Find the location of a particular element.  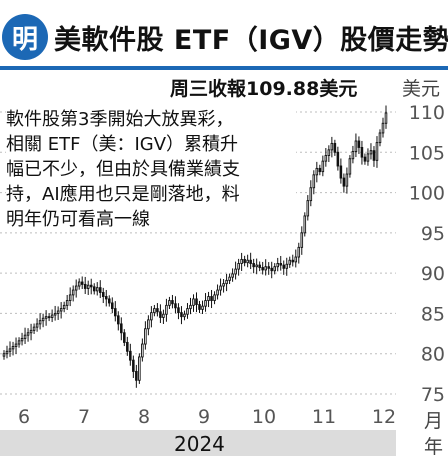

y-tick-label: 90 is located at coordinates (433, 274).